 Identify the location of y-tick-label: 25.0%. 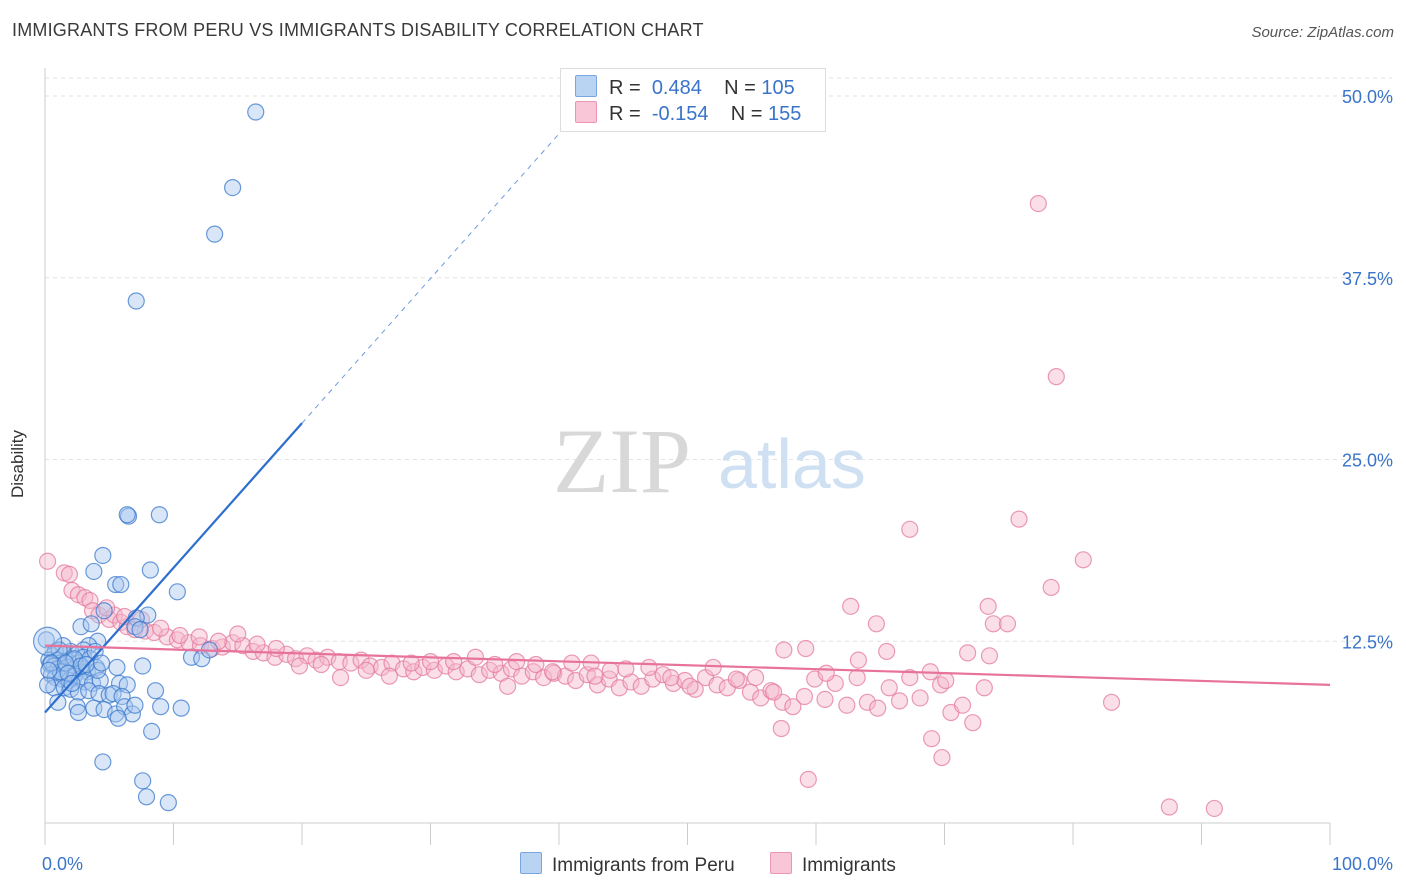
(1367, 461).